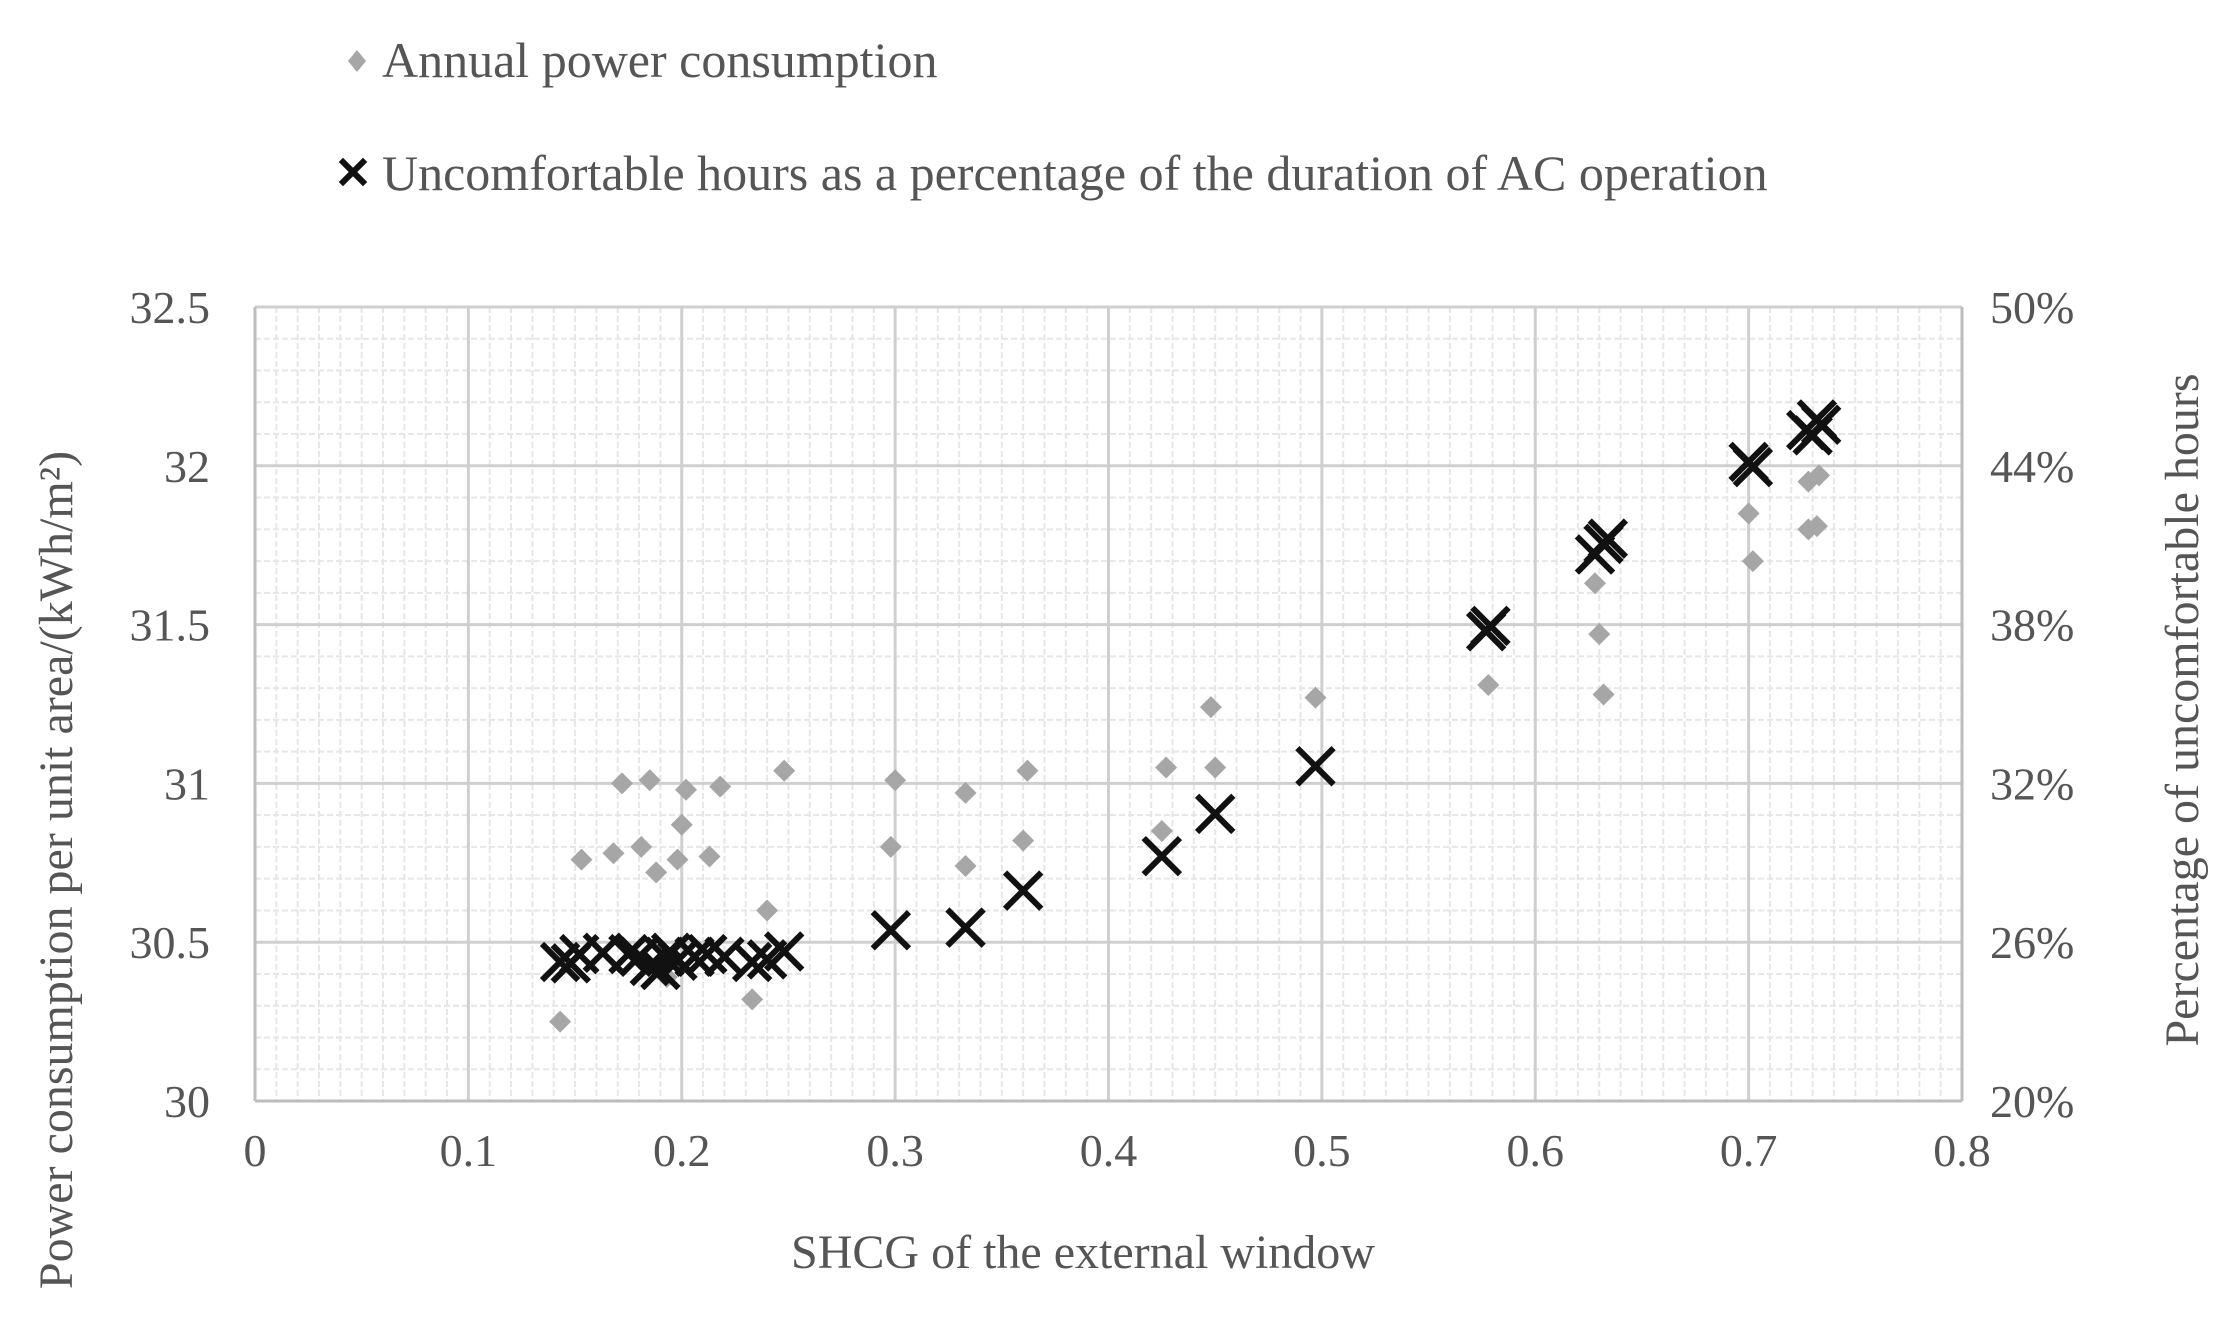  I want to click on y-right-tick-label: 38%, so click(2032, 625).